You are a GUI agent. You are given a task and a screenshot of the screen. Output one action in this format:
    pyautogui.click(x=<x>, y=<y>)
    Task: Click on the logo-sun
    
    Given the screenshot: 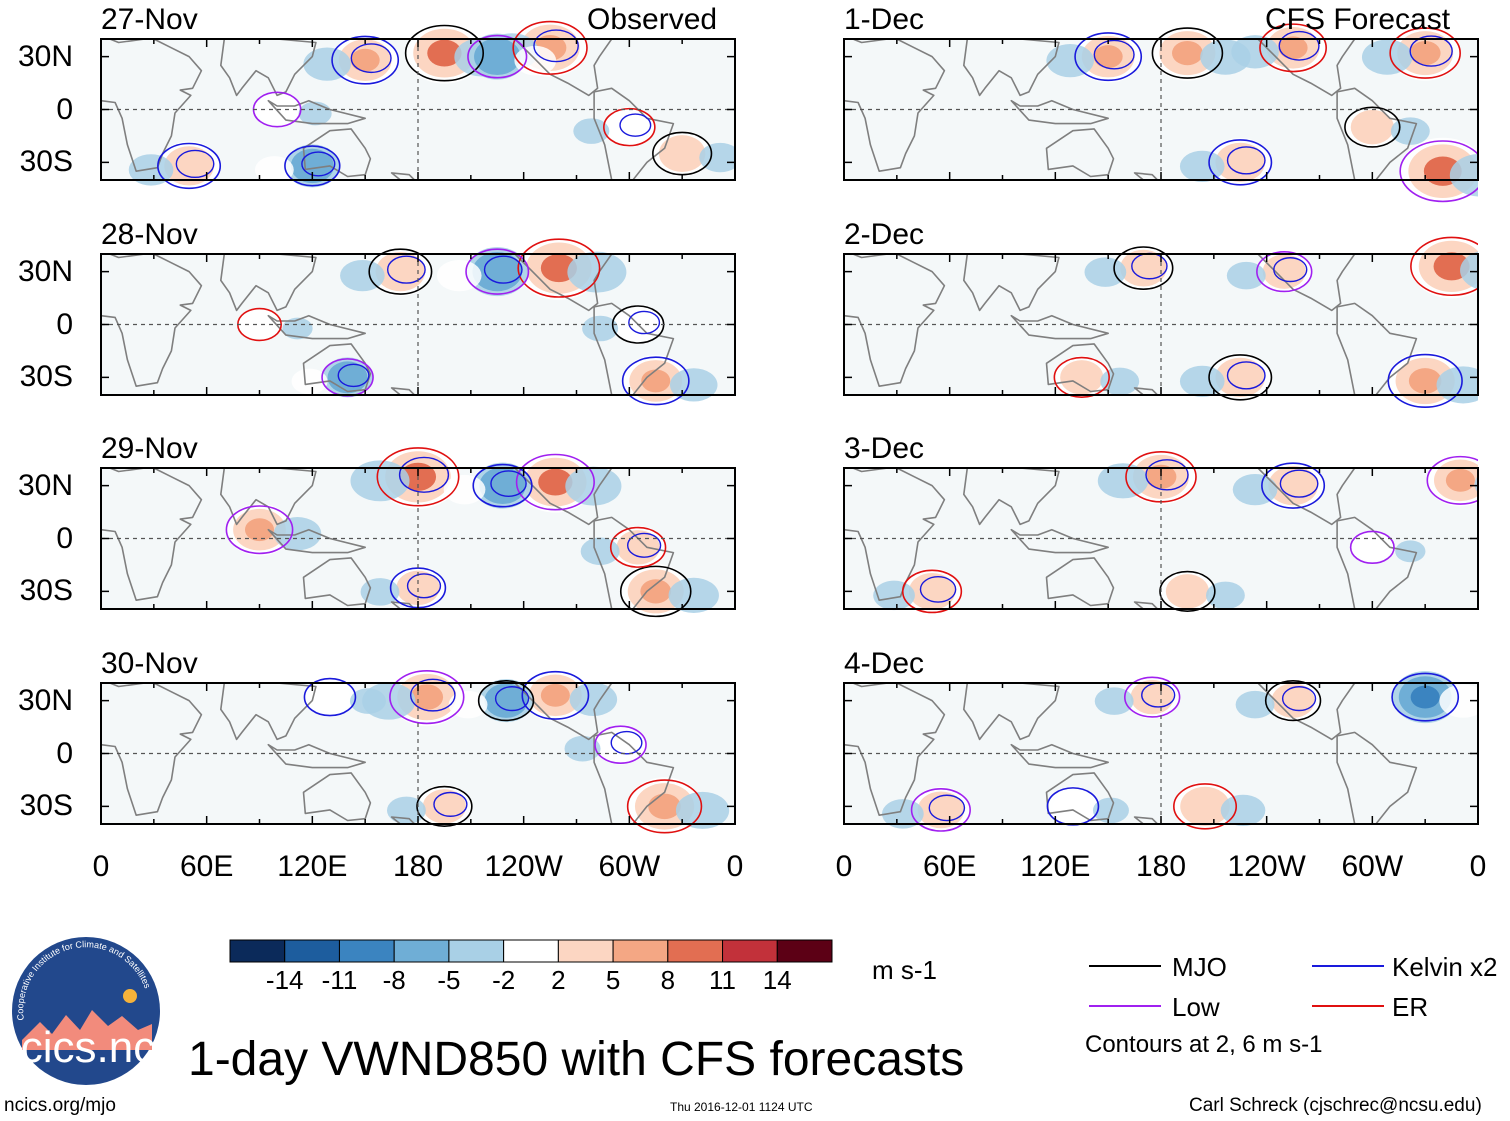 What is the action you would take?
    pyautogui.click(x=130, y=996)
    